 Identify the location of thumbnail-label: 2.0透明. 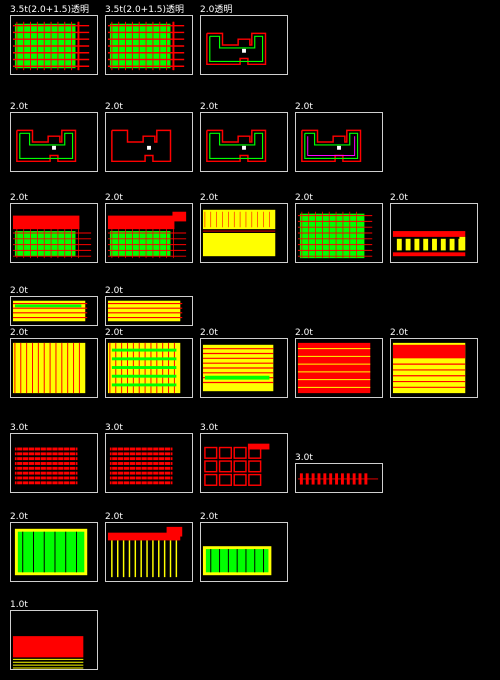
(216, 10).